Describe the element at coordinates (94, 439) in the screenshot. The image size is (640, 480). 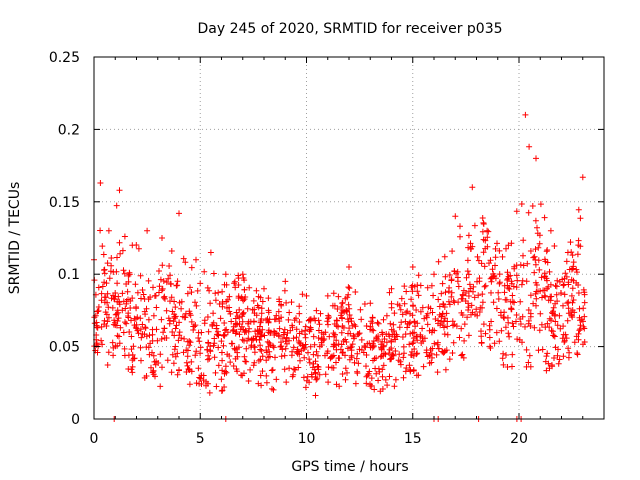
I see `x-tick-label: 0` at that location.